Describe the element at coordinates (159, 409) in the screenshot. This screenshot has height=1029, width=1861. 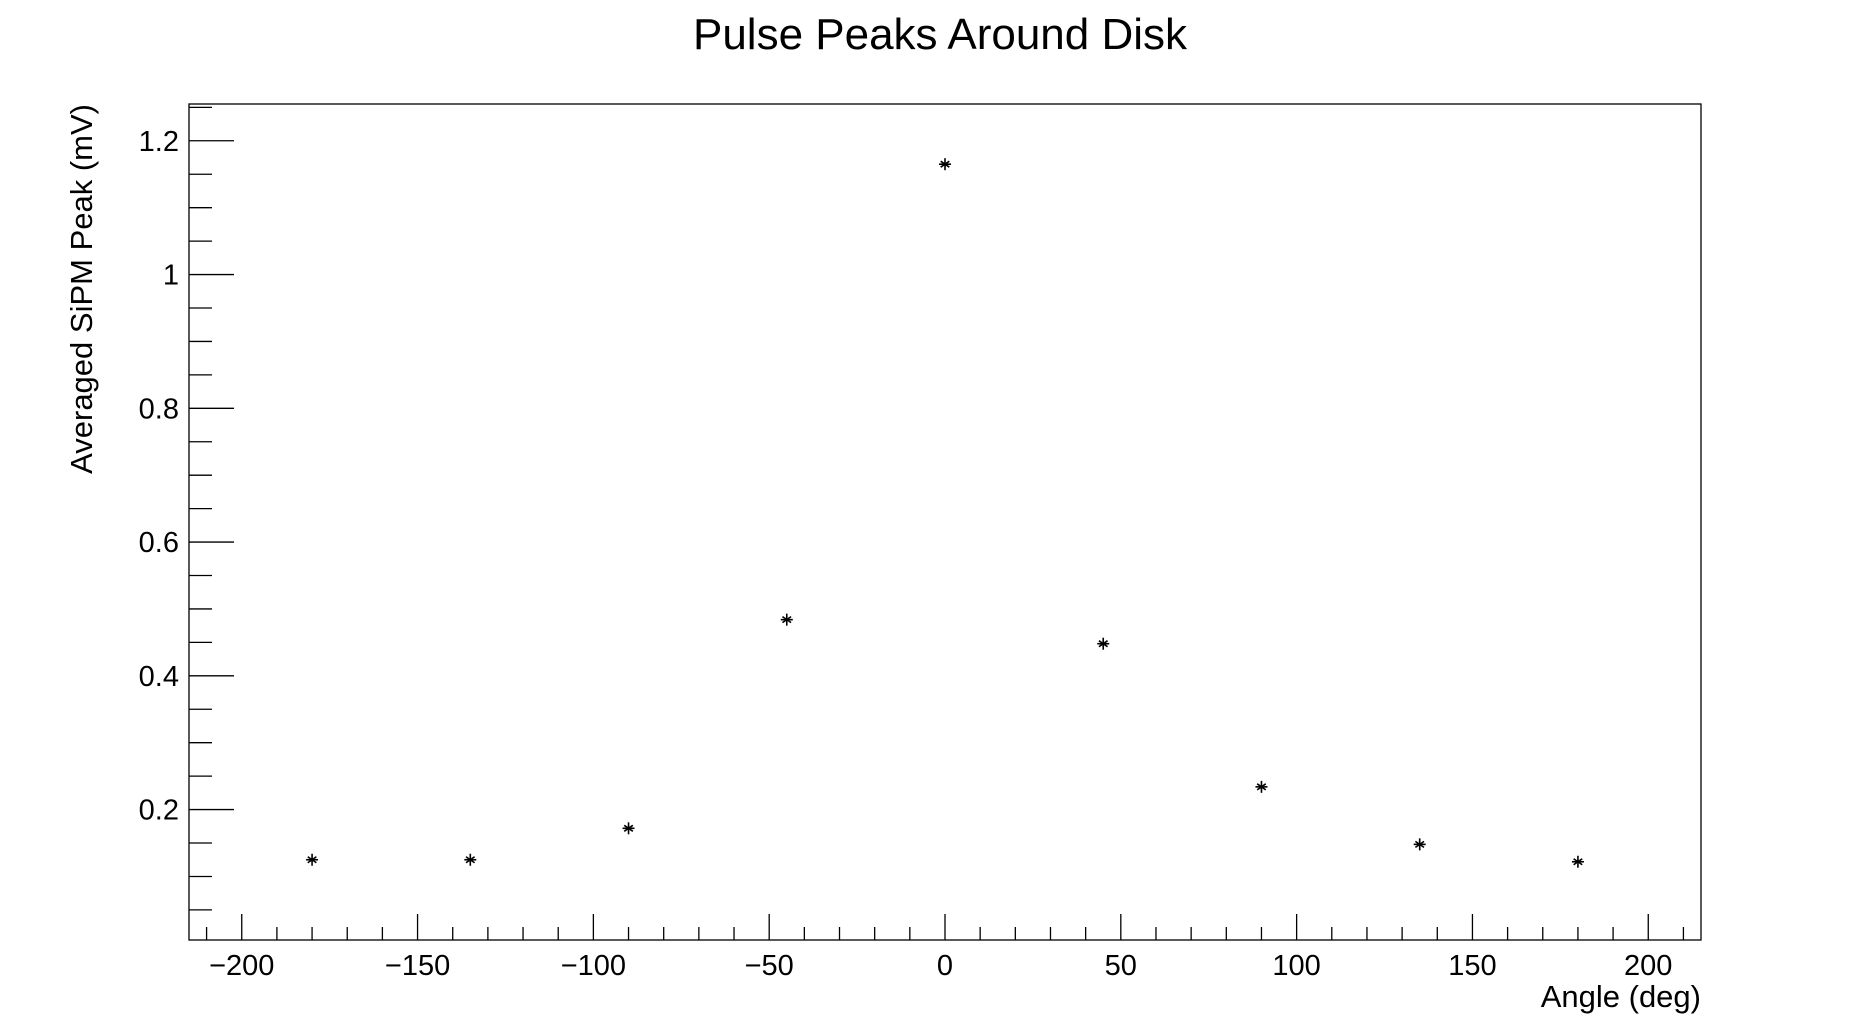
I see `y-tick-label: 0.8` at that location.